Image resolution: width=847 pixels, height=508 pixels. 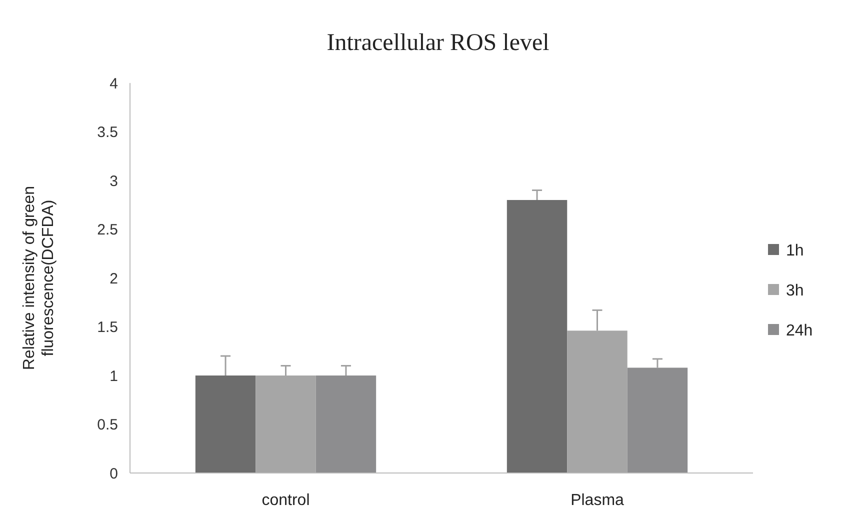 What do you see at coordinates (286, 500) in the screenshot?
I see `x-tick-label: control` at bounding box center [286, 500].